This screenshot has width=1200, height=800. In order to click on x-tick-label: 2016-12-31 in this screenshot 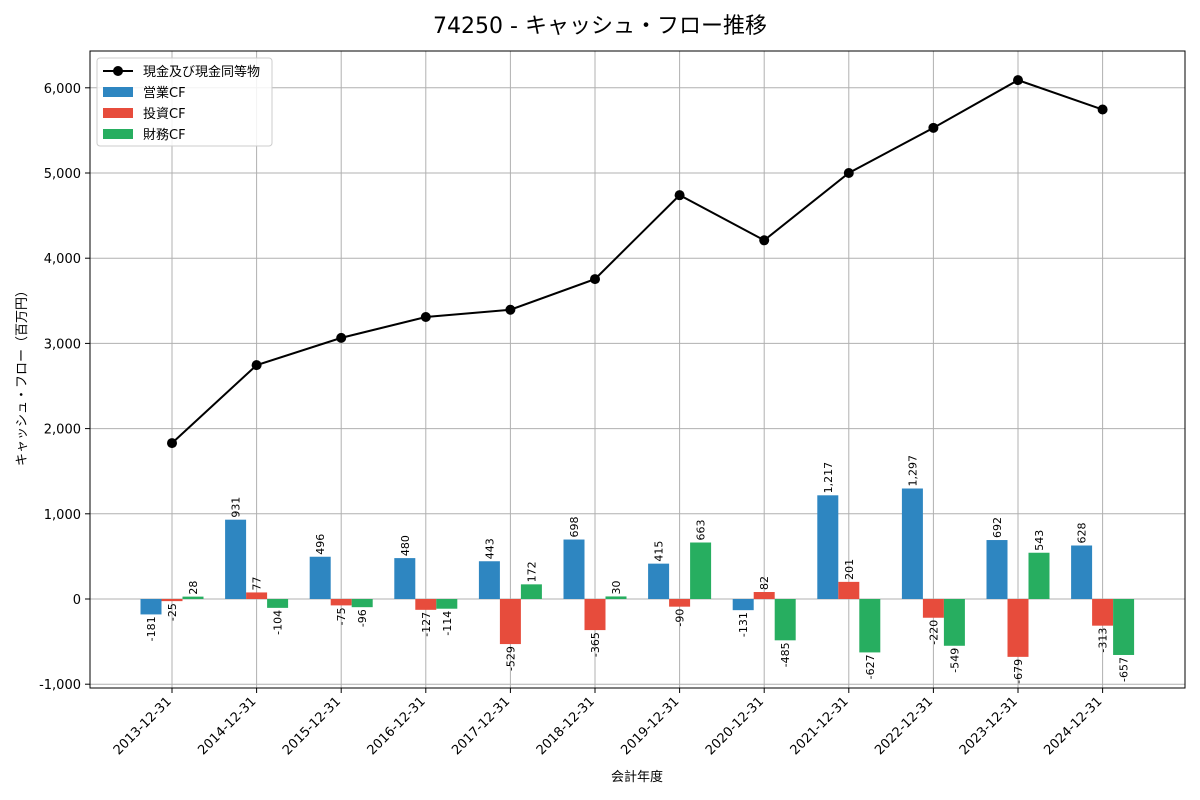, I will do `click(397, 726)`.